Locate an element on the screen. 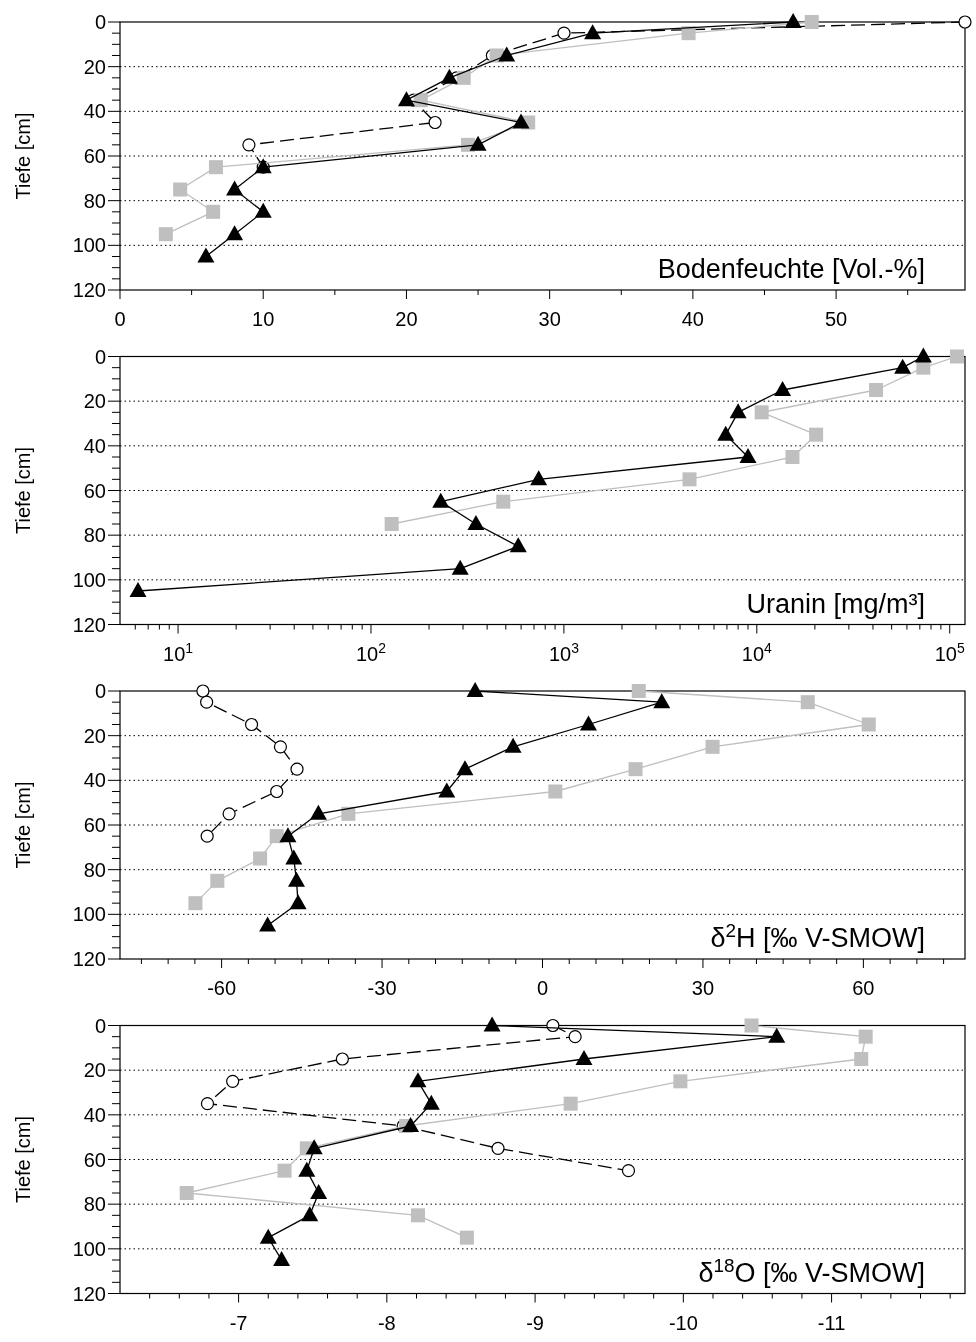  x-tick-label: 10$^{5}$ is located at coordinates (949, 652).